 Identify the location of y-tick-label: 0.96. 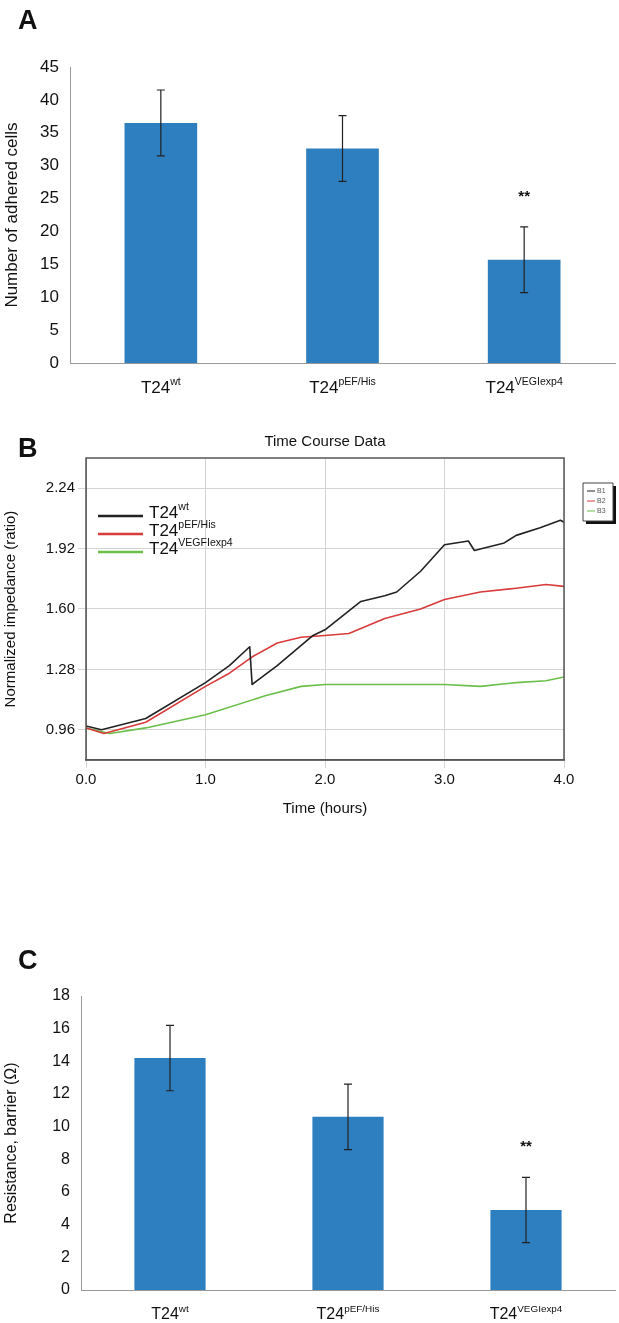
(60, 728).